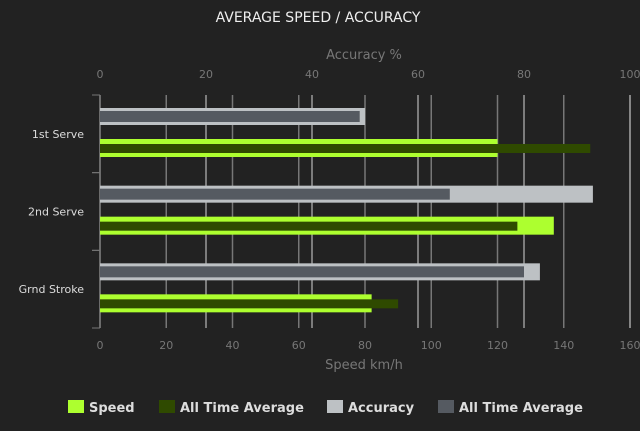 This screenshot has width=640, height=431. What do you see at coordinates (312, 74) in the screenshot?
I see `accuracy-tick-label: 40` at bounding box center [312, 74].